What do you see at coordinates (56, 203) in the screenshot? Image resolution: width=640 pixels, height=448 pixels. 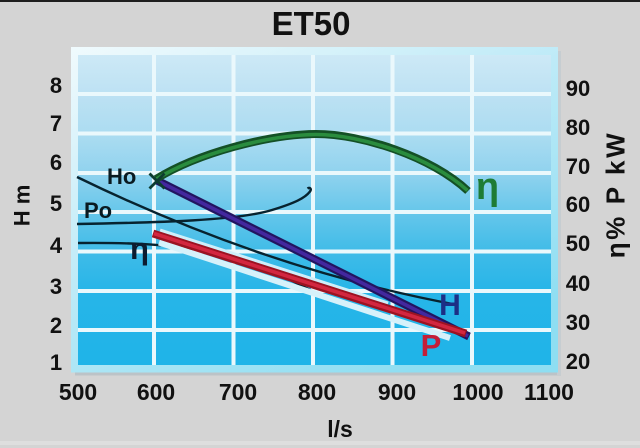 I see `svg-text: 5` at bounding box center [56, 203].